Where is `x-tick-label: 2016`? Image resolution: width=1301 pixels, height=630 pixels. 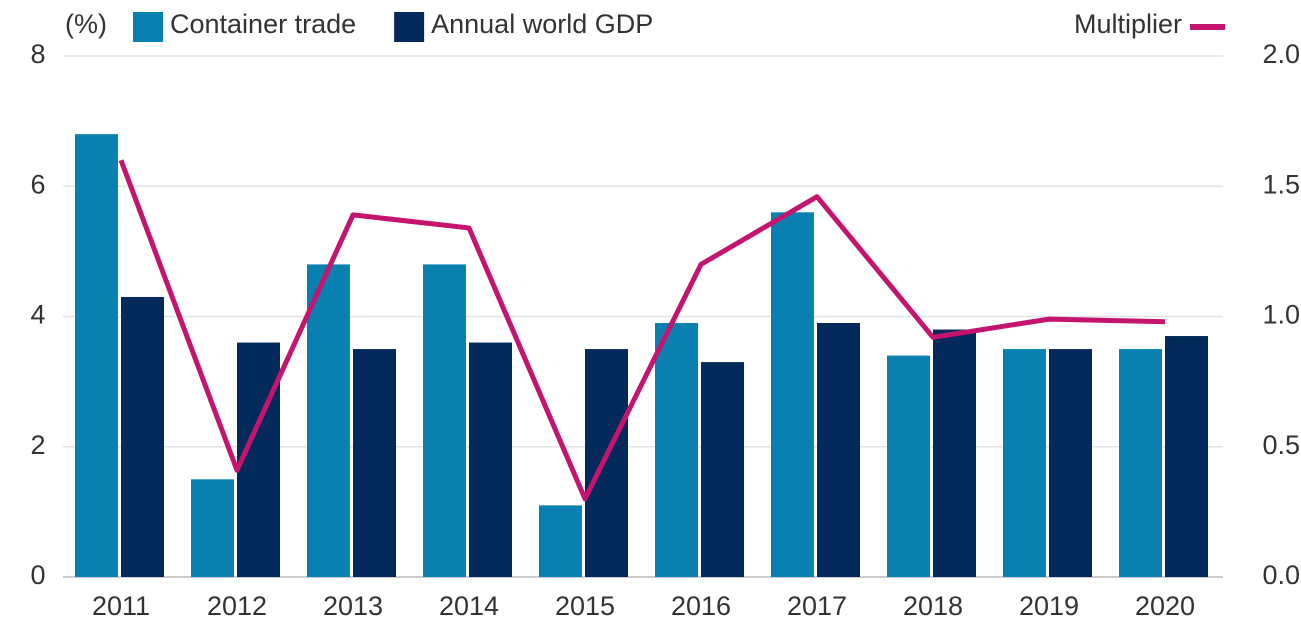
x-tick-label: 2016 is located at coordinates (701, 606).